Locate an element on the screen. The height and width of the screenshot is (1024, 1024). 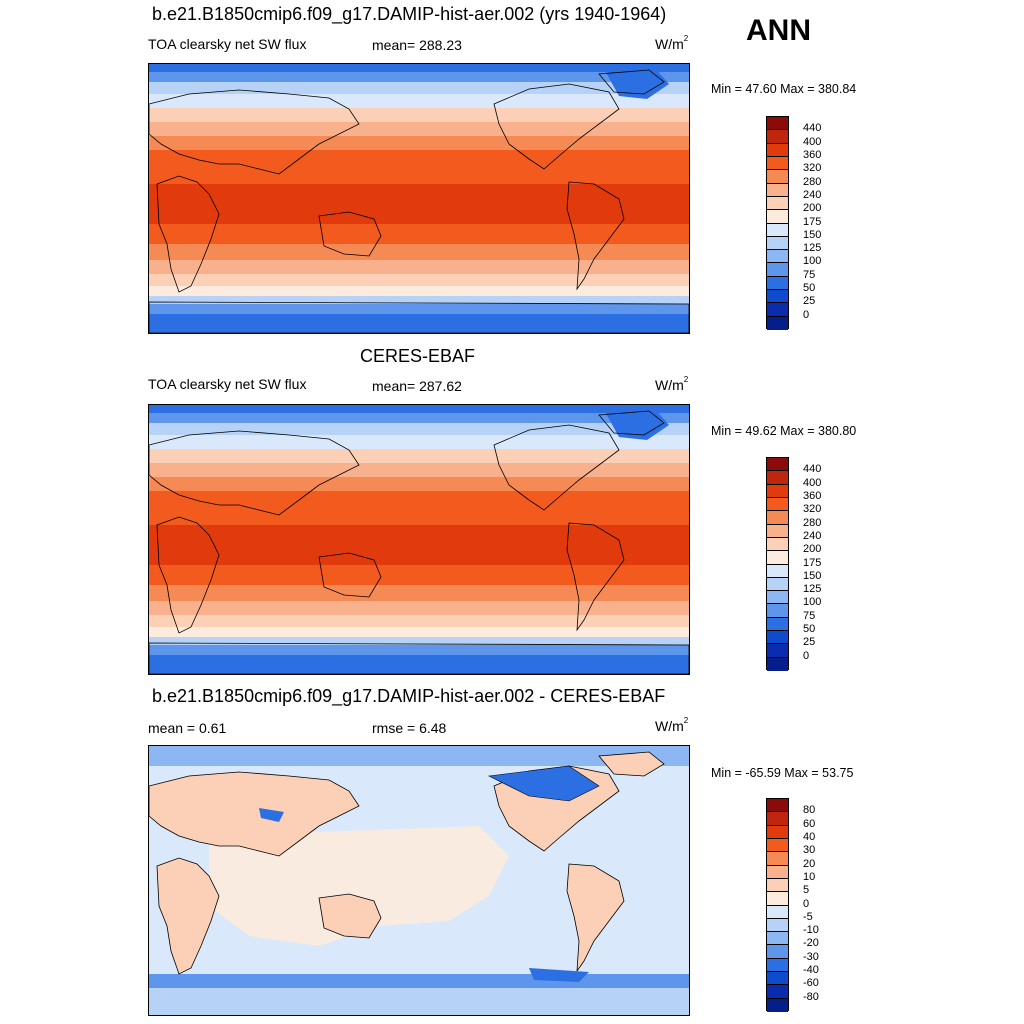
panel3-colorbar is located at coordinates (777, 905).